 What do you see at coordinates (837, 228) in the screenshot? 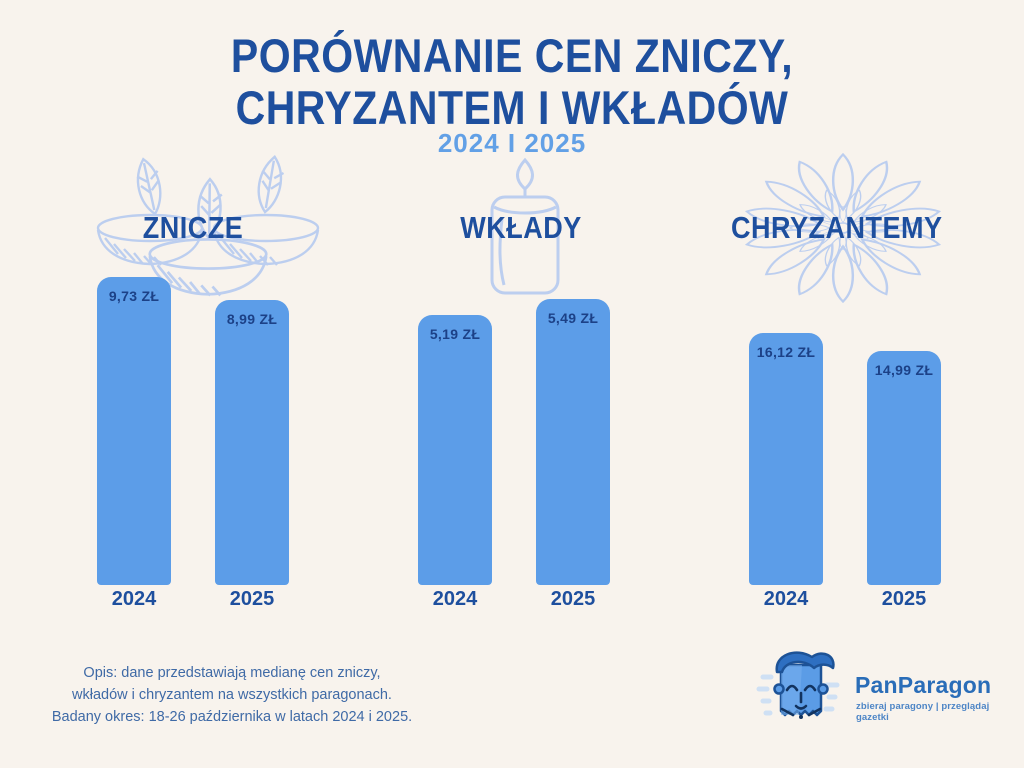
I see `group-title-chryzantemy: CHRYZANTEMY` at bounding box center [837, 228].